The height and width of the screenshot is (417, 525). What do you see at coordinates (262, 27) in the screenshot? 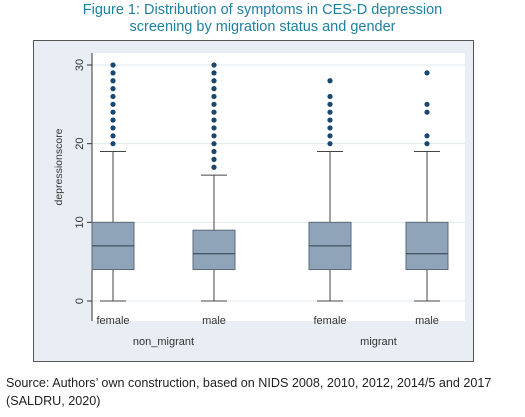
I see `figure-title-line2: screening by migration status and gender` at bounding box center [262, 27].